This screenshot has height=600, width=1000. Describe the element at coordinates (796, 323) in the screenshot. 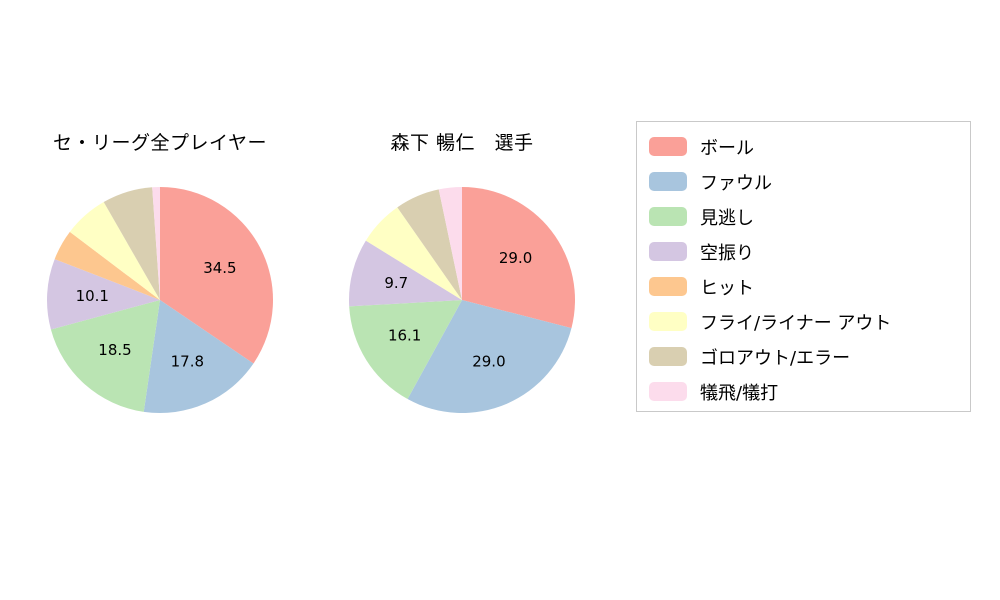

I see `legend-label-fly-liner-out: フライ/ライナー アウト` at that location.